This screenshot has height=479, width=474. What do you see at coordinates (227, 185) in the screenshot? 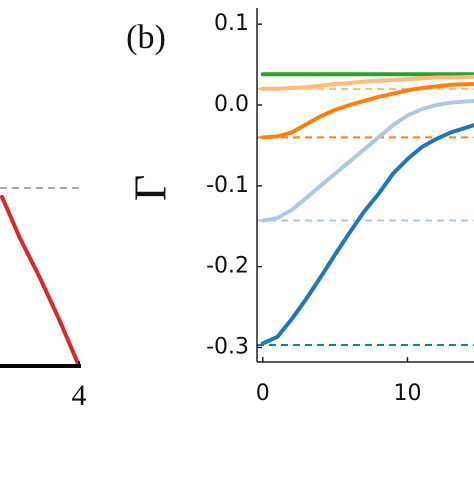
I see `y-tick-label: -0.1` at bounding box center [227, 185].